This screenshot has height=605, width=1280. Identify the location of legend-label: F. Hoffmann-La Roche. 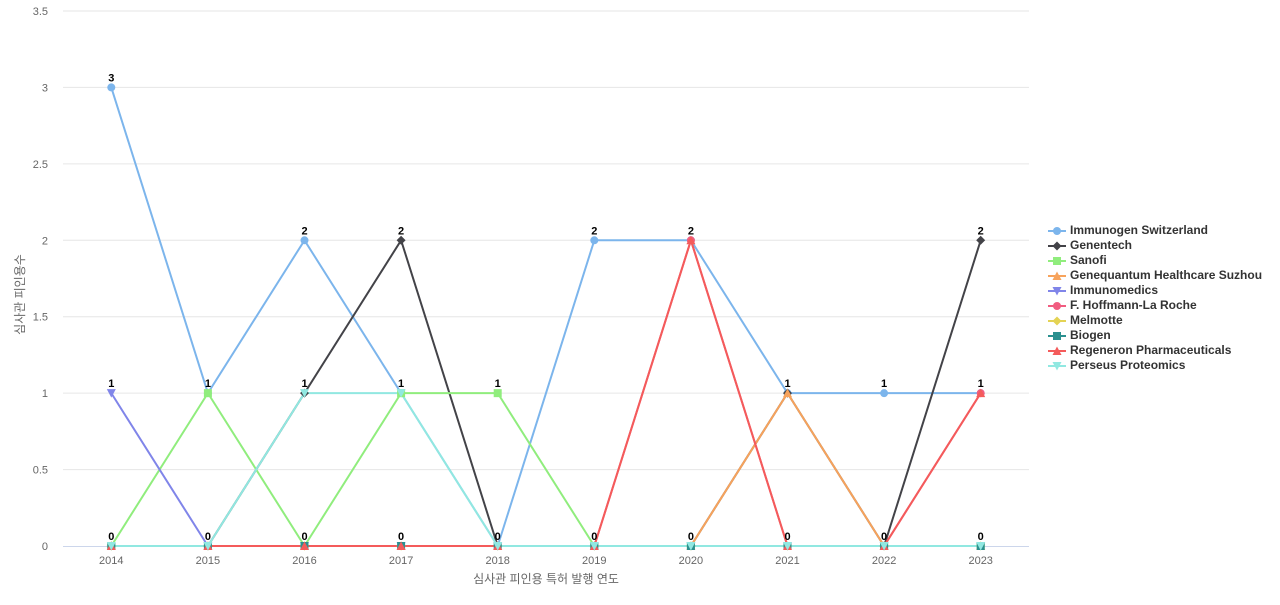
(1133, 305).